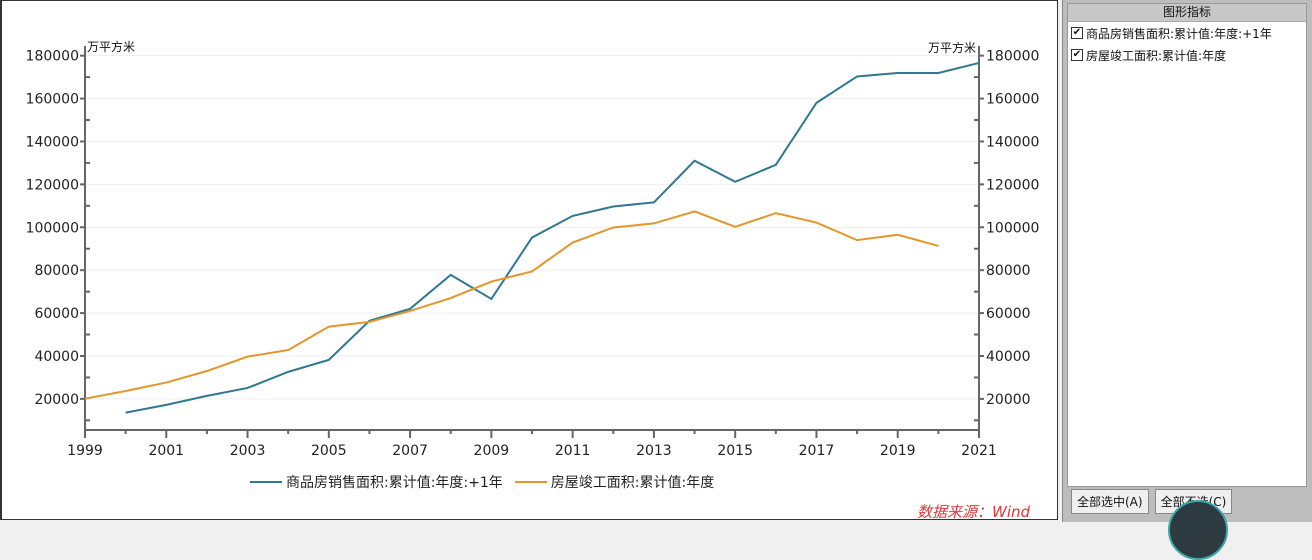 Image resolution: width=1312 pixels, height=560 pixels. What do you see at coordinates (85, 451) in the screenshot?
I see `x-tick-label: 1999` at bounding box center [85, 451].